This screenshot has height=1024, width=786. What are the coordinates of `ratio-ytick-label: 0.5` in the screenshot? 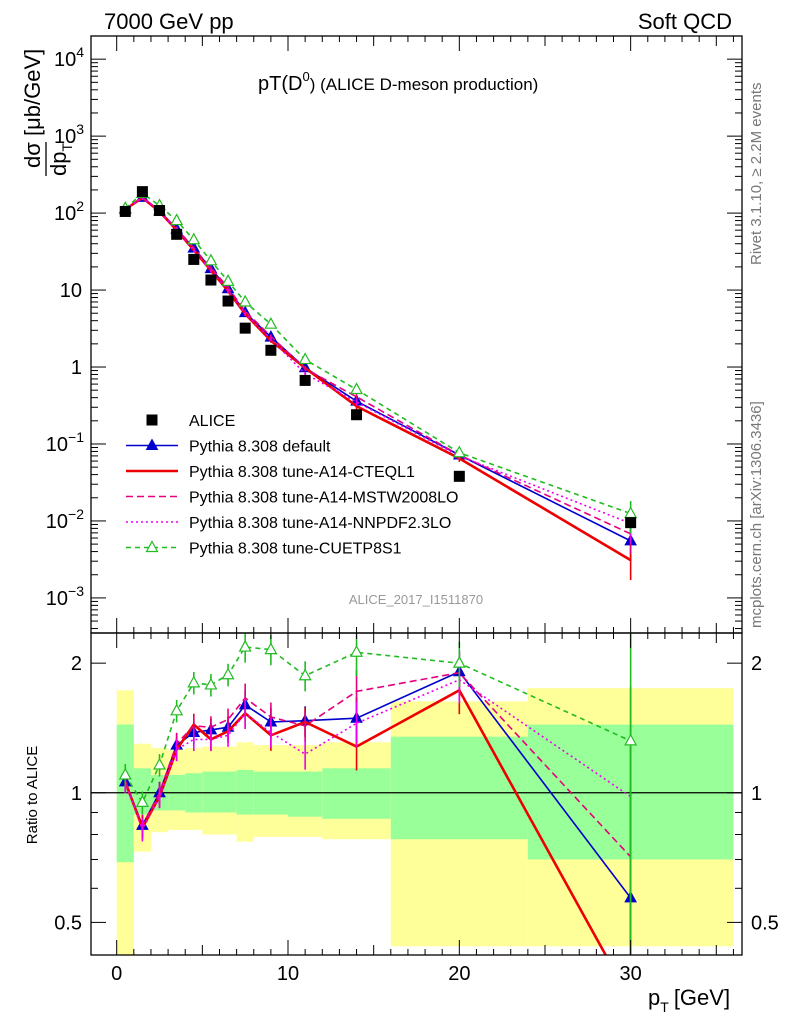 It's located at (68, 923).